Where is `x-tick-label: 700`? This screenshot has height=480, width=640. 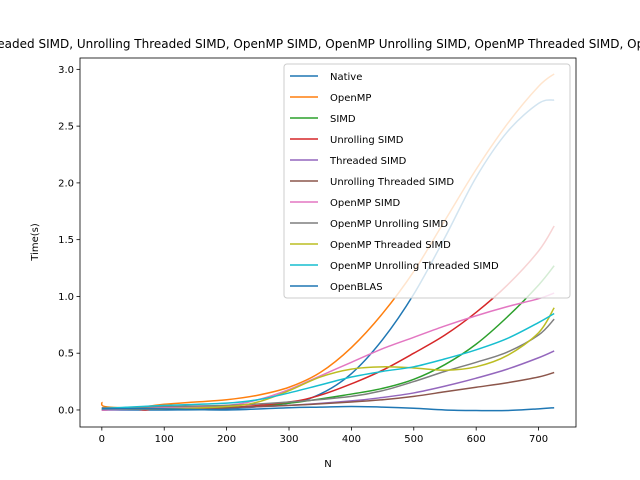
x-tick-label: 700 is located at coordinates (538, 439).